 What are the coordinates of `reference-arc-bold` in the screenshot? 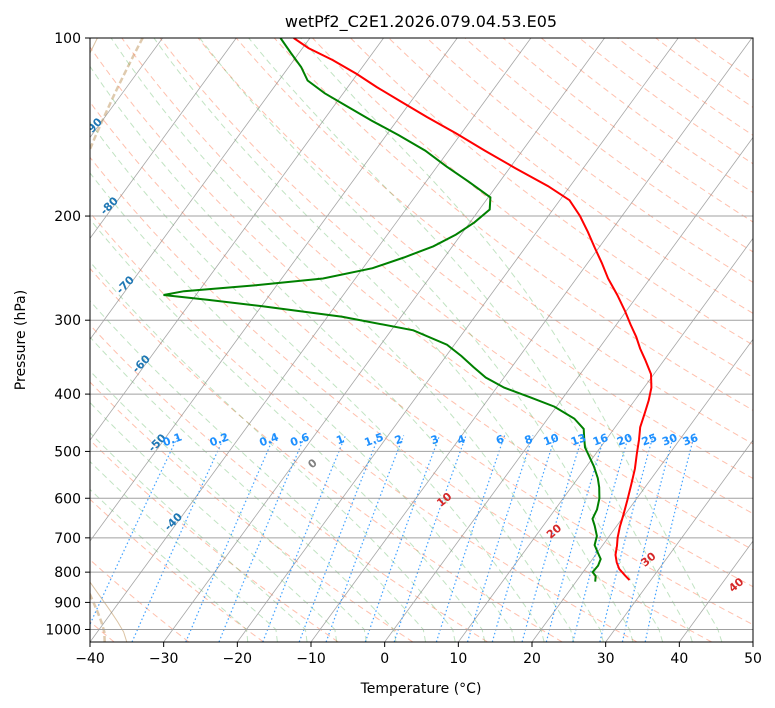 It's located at (117, 340).